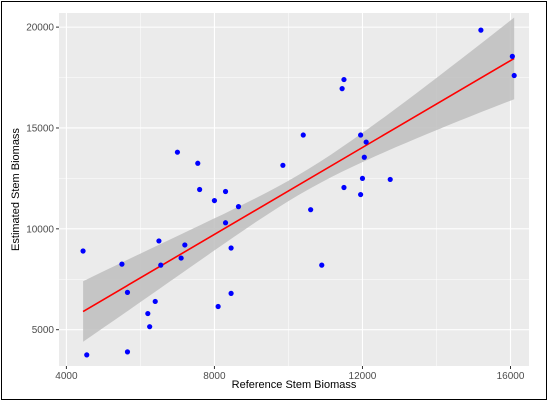  I want to click on y-tick-label: 10000, so click(40, 229).